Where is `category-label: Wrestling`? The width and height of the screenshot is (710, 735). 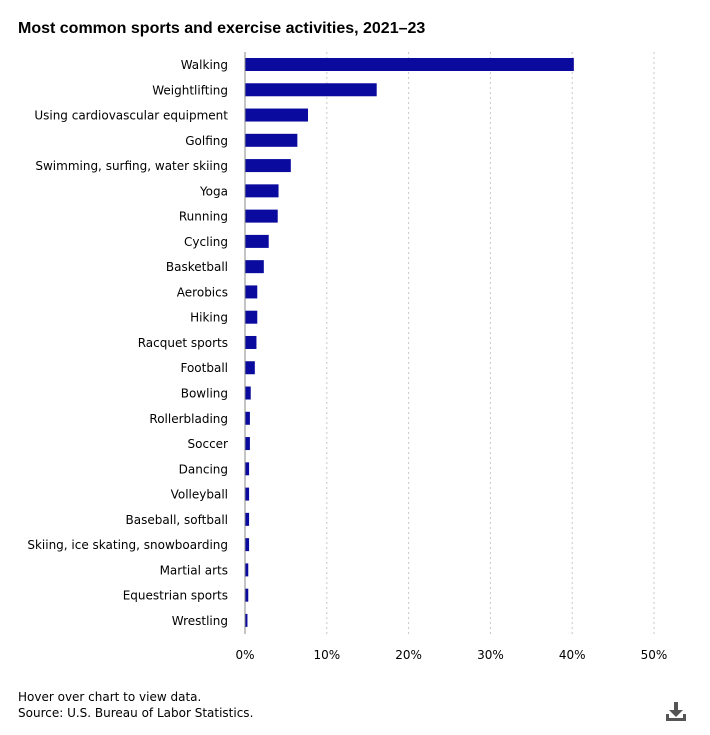
category-label: Wrestling is located at coordinates (200, 621).